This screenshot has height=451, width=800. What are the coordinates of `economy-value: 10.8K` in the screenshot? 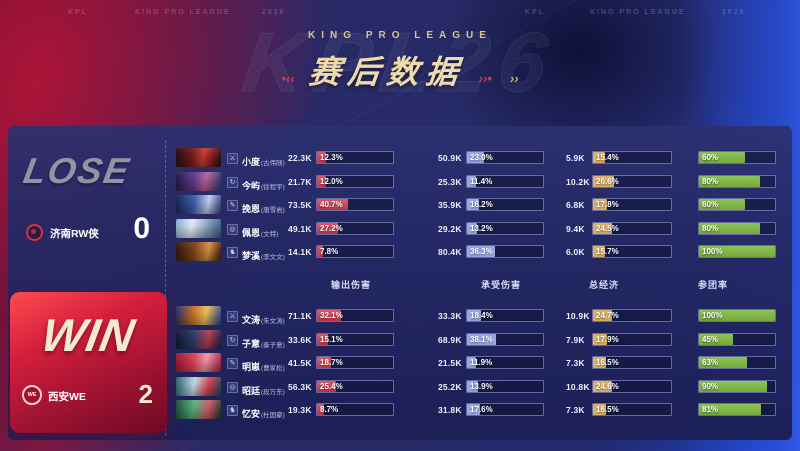 It's located at (578, 387).